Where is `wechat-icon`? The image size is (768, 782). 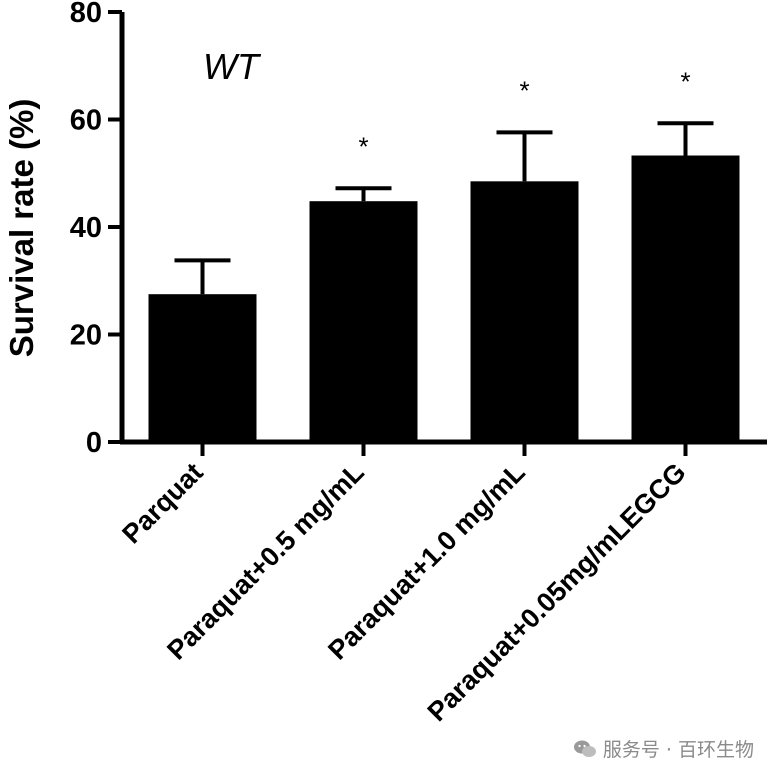 wechat-icon is located at coordinates (584, 748).